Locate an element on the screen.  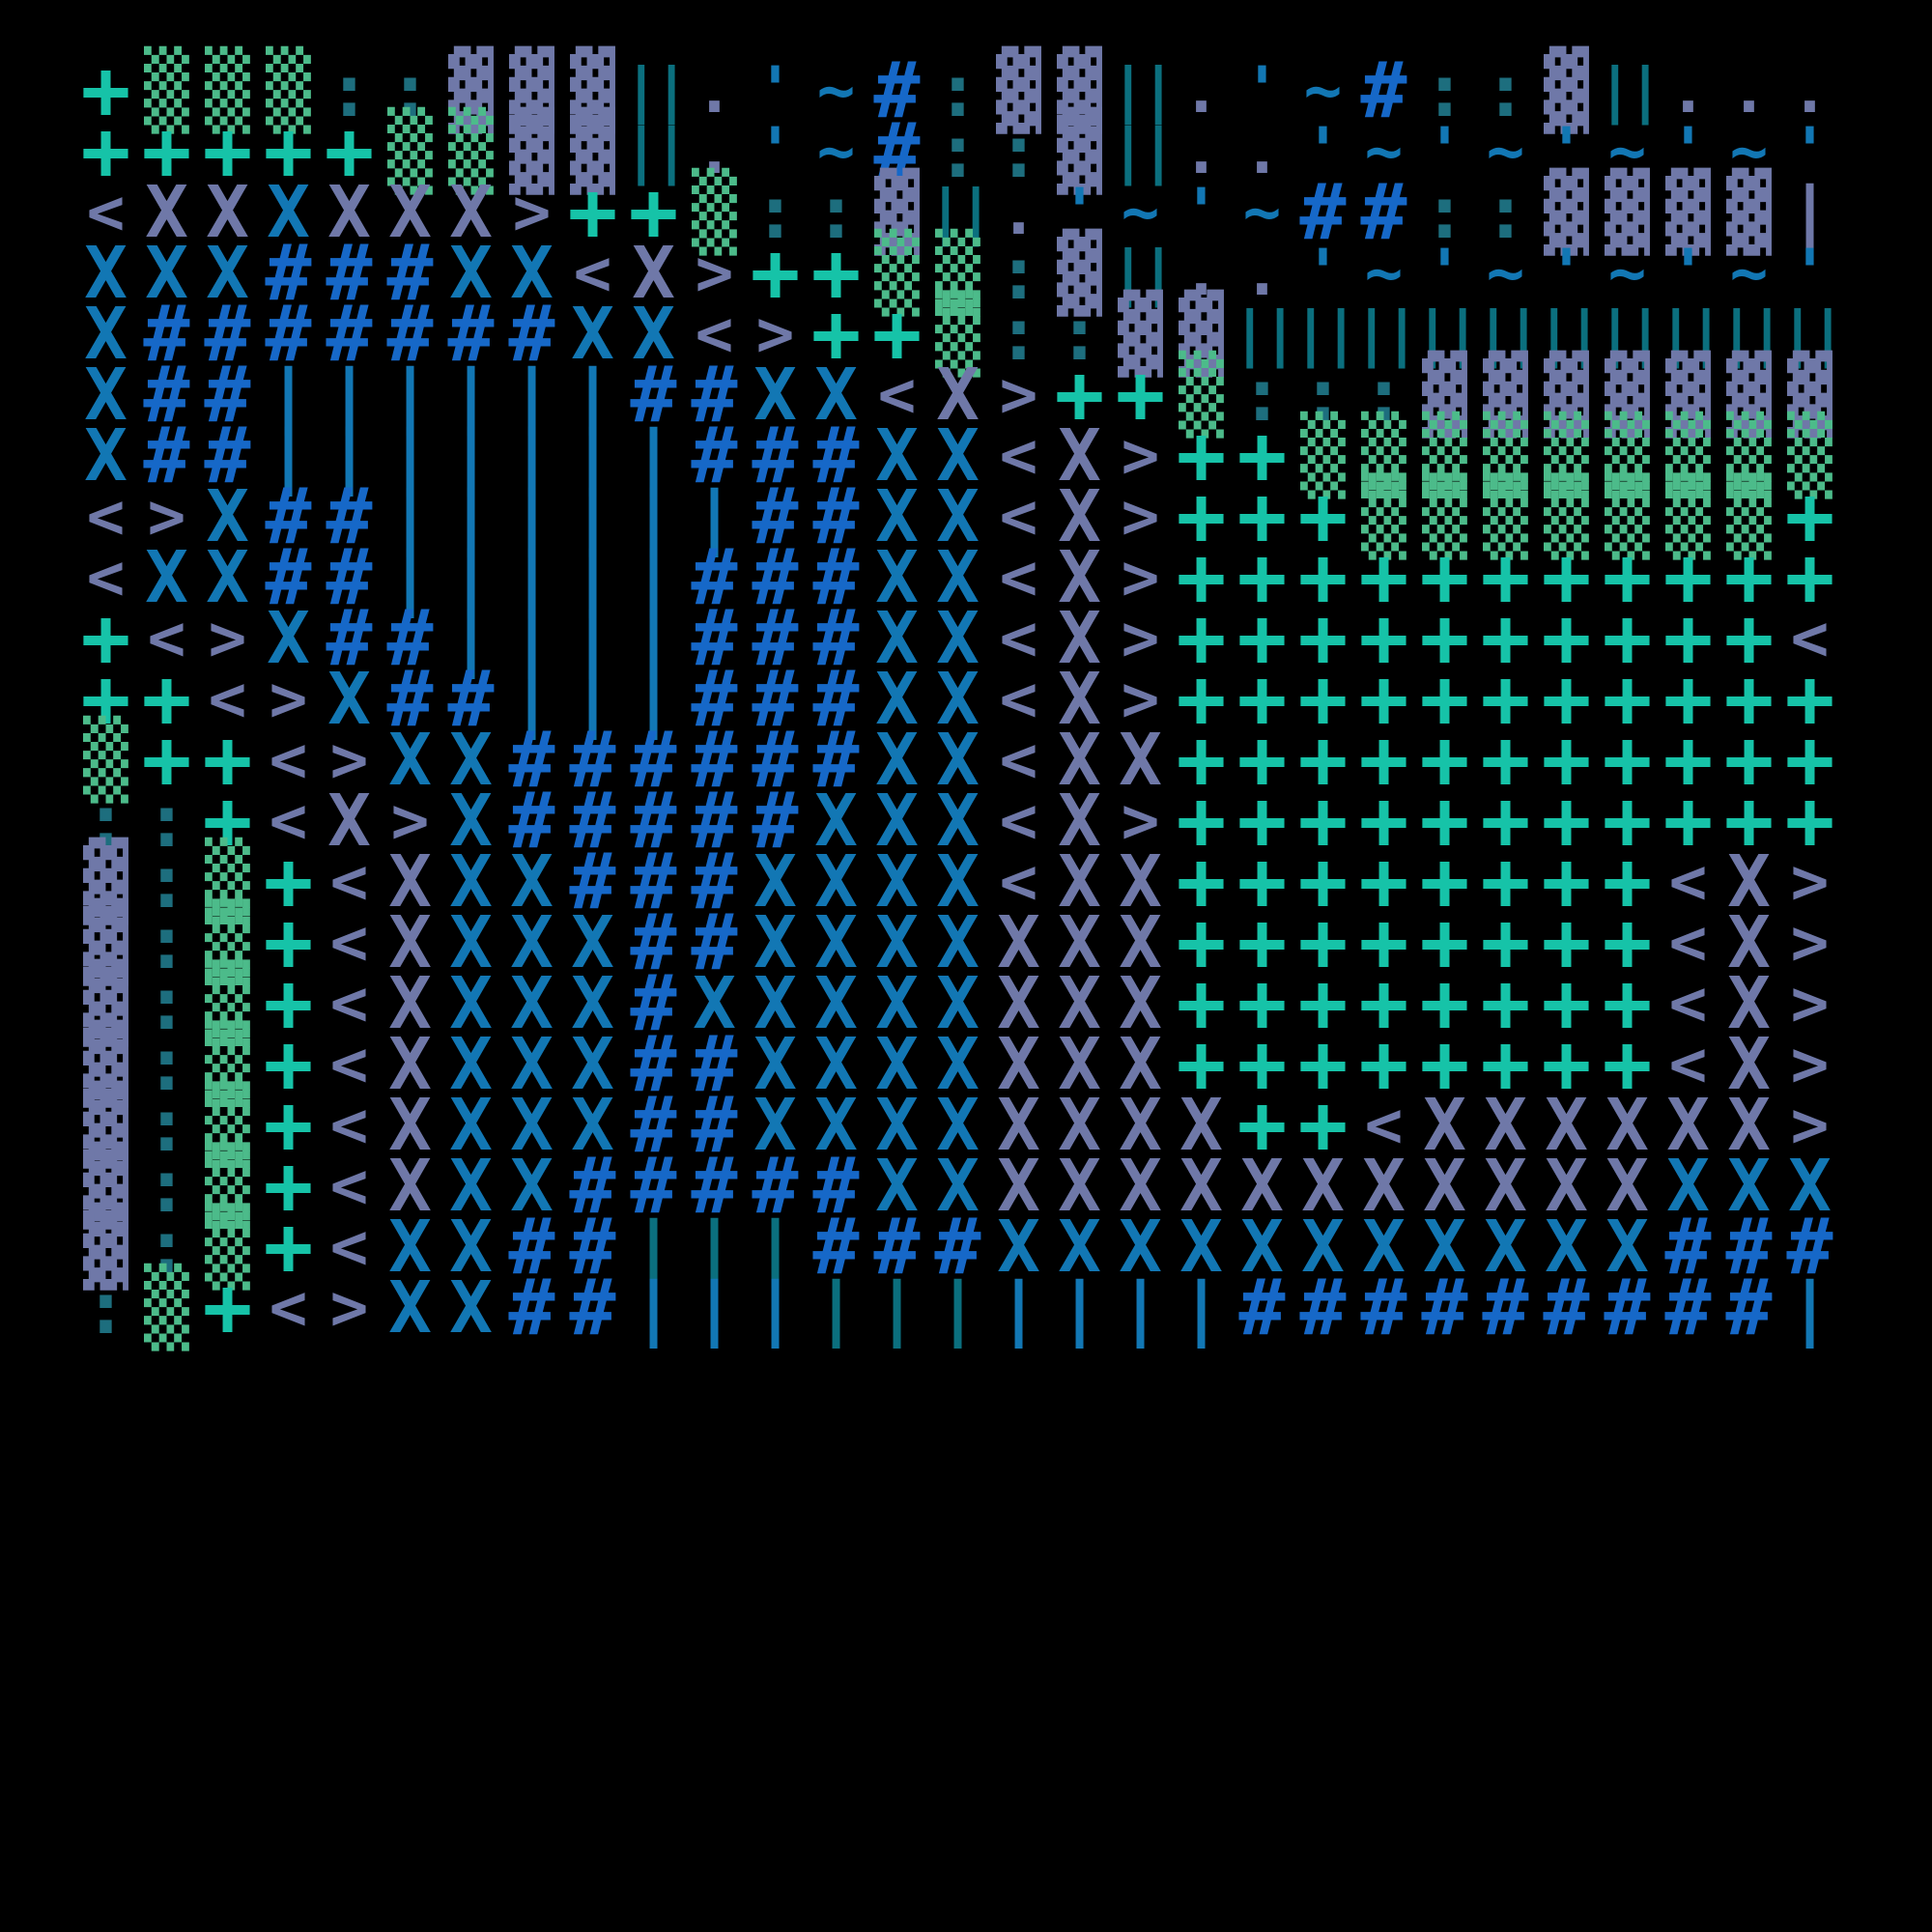
glyph-row: + < > X # # | | | | # # # X X < X > + + + + + + + + + + < is located at coordinates (957, 638).